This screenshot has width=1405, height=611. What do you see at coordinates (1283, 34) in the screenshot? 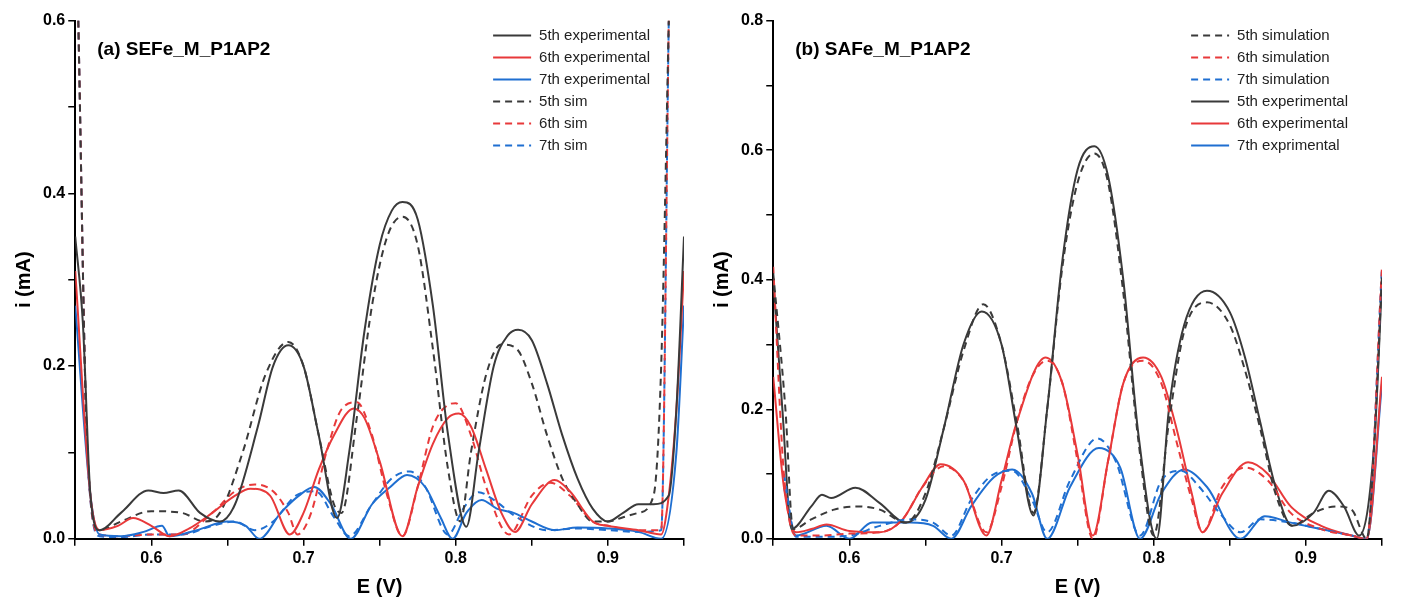
I see `legend-label: 5th simulation` at bounding box center [1283, 34].